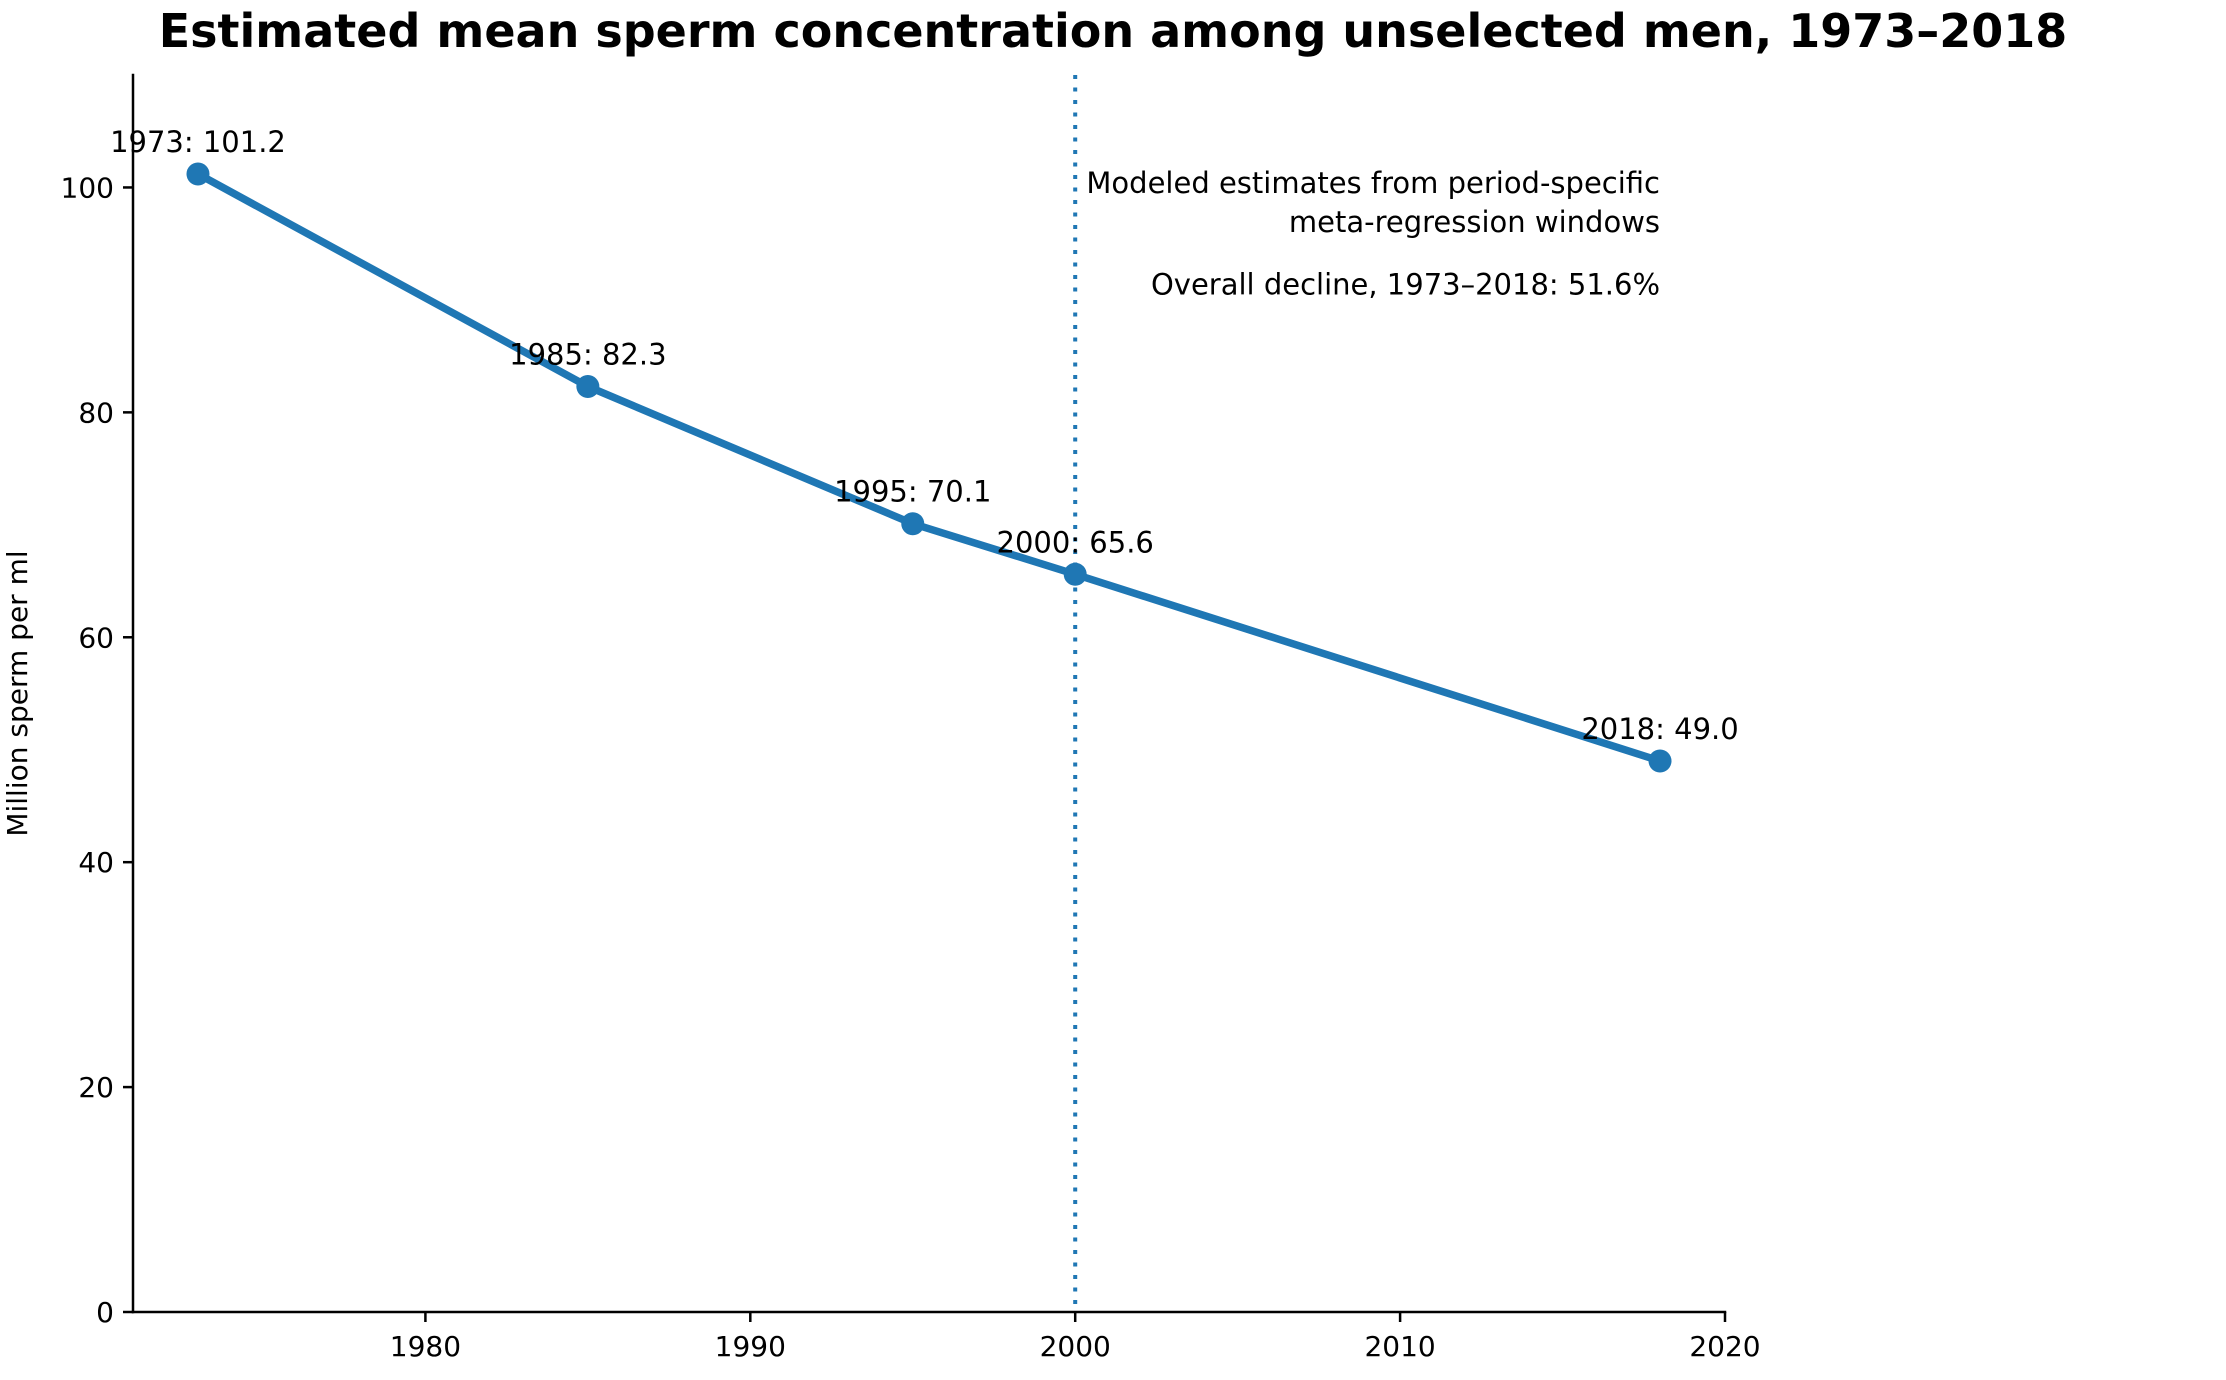 Image resolution: width=2226 pixels, height=1380 pixels. What do you see at coordinates (1659, 729) in the screenshot?
I see `data-point-label: 2018: 49.0` at bounding box center [1659, 729].